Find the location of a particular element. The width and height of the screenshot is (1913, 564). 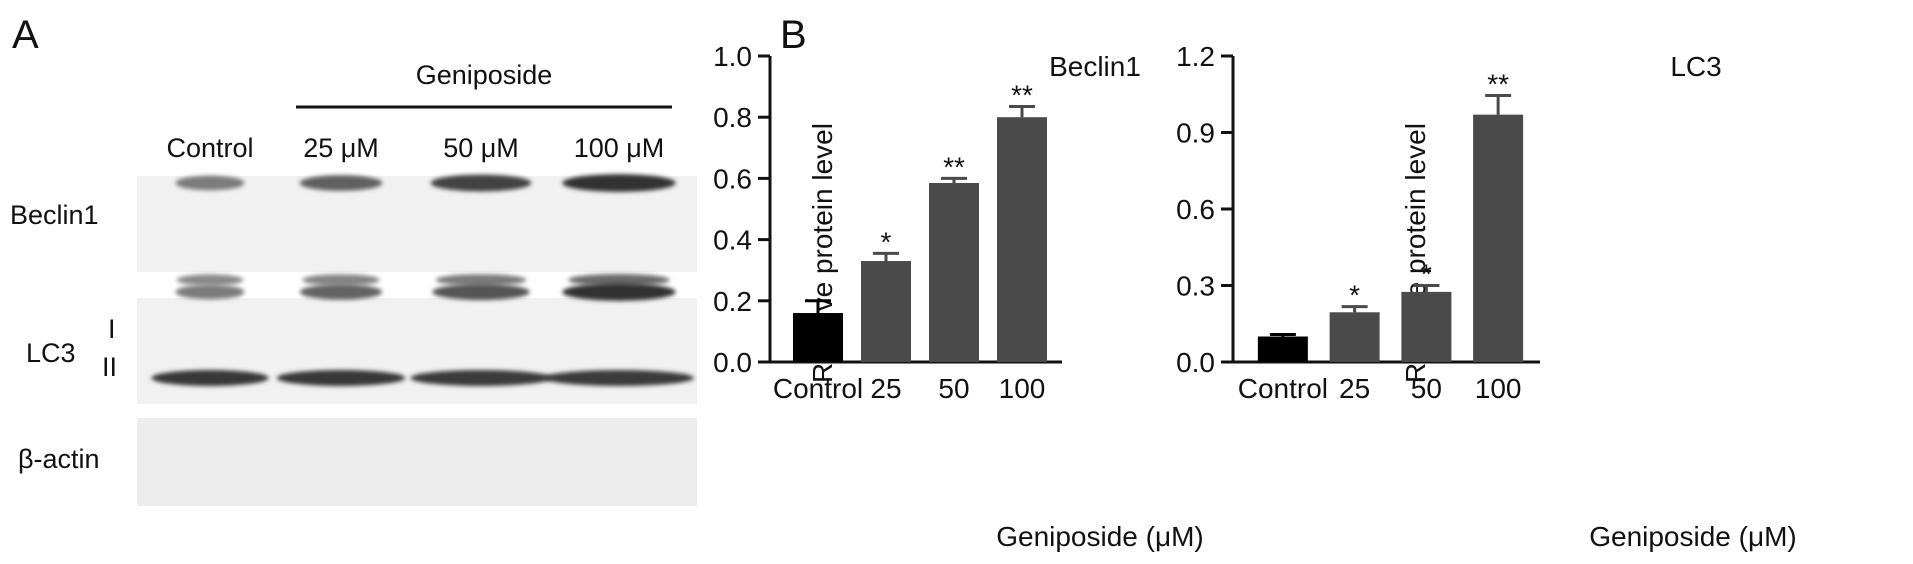

lc3-form-ii-label: II is located at coordinates (109, 367).